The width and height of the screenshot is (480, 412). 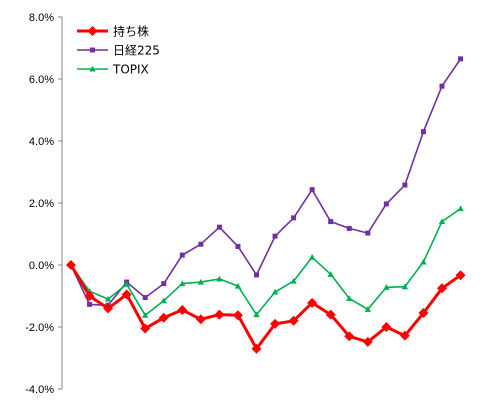 What do you see at coordinates (131, 31) in the screenshot?
I see `legend-label: 持ち株` at bounding box center [131, 31].